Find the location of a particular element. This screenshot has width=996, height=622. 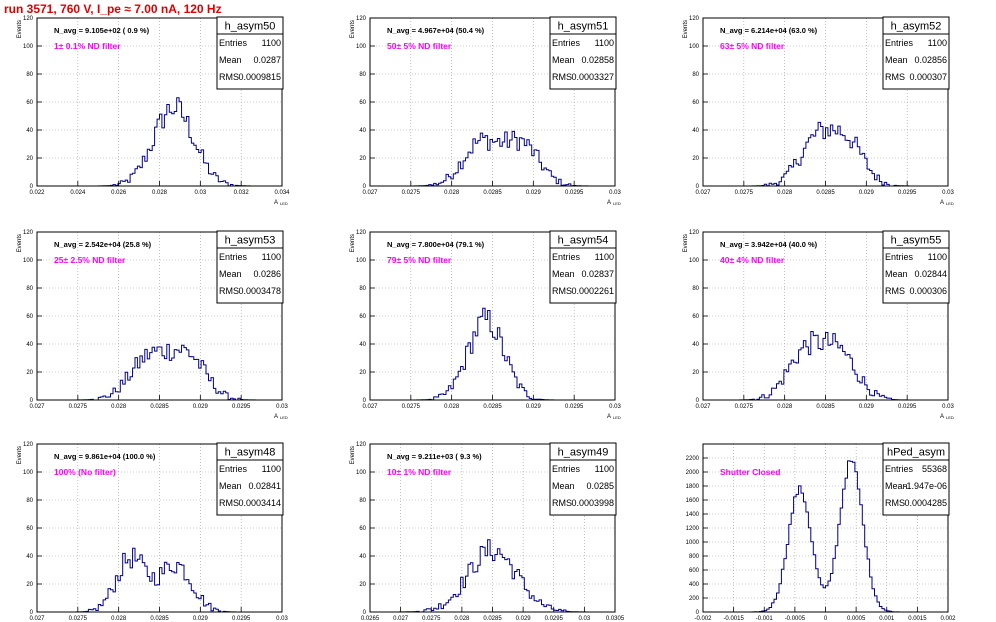

x-tick-label: 0.027 is located at coordinates (37, 407).